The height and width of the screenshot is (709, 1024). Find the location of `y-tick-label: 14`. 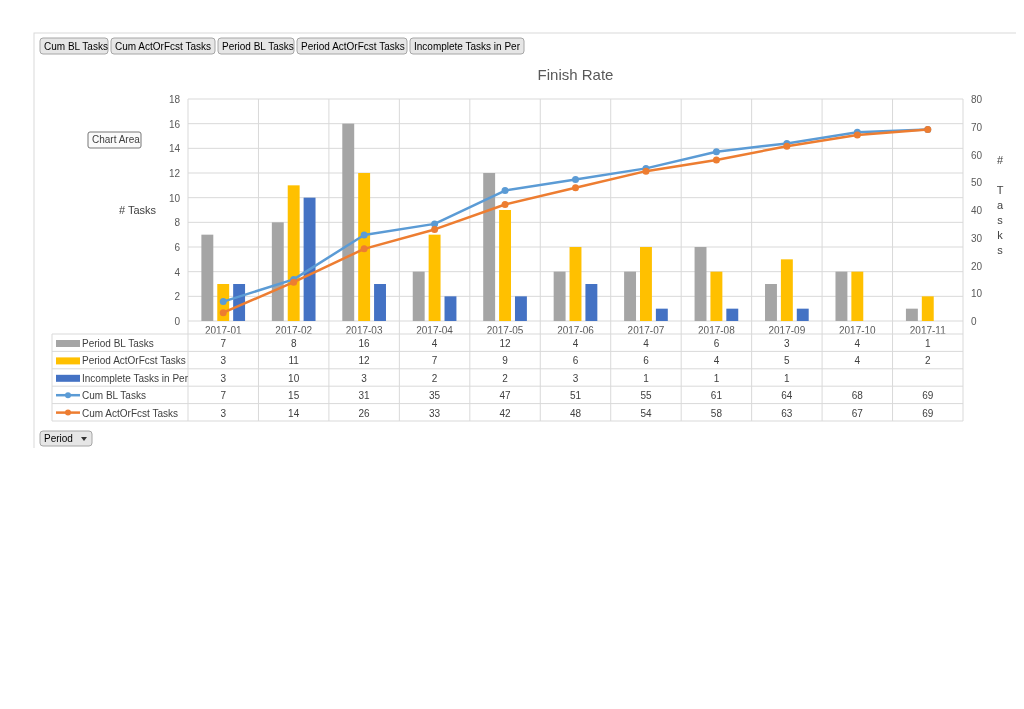

y-tick-label: 14 is located at coordinates (174, 149).